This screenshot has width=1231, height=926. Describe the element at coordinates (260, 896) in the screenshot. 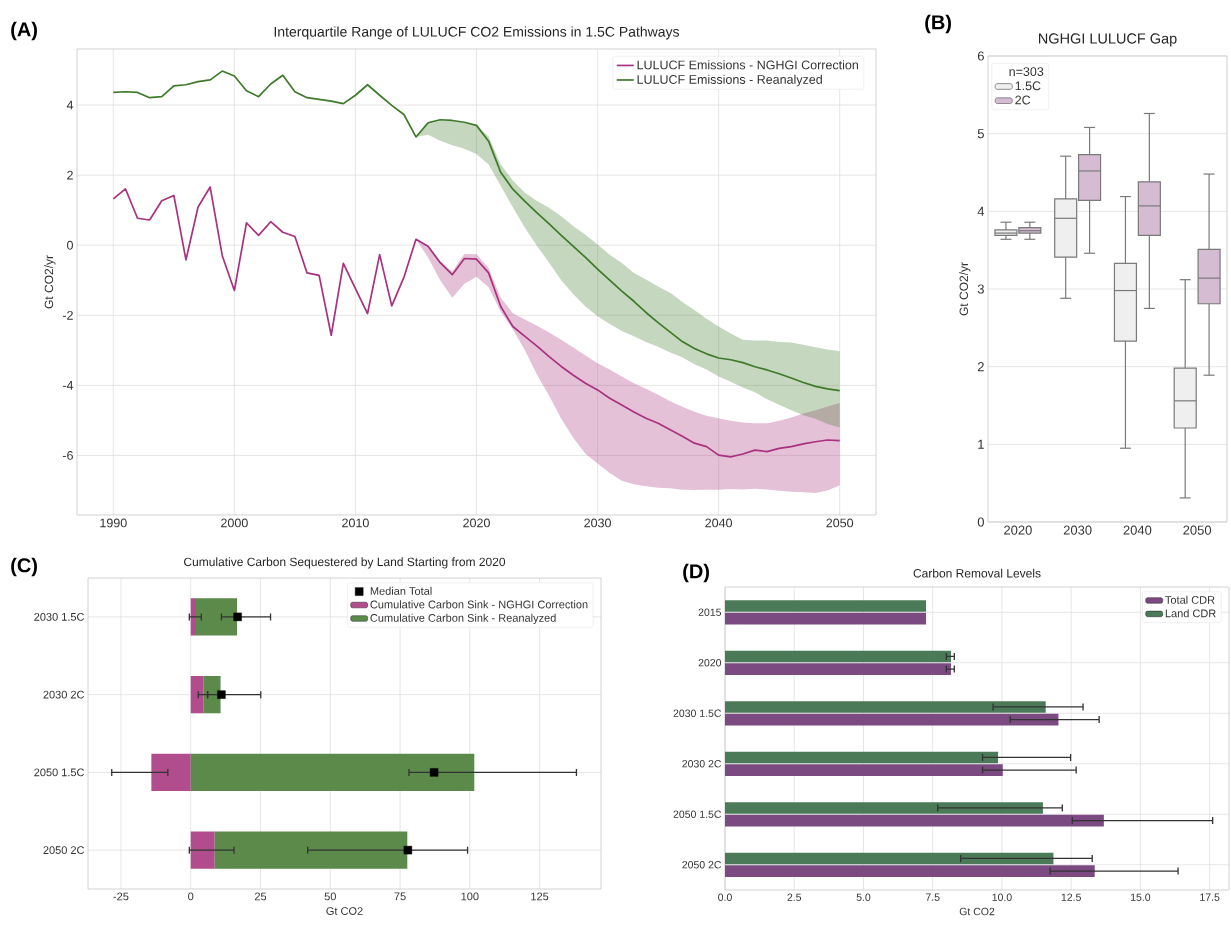

I see `x-tick-label: 25` at that location.